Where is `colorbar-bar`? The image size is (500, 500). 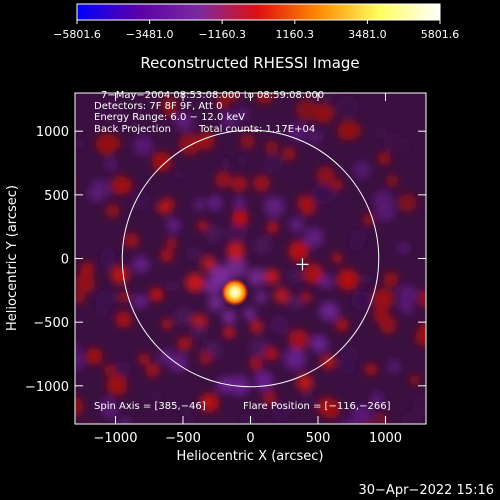
colorbar-bar is located at coordinates (258, 12).